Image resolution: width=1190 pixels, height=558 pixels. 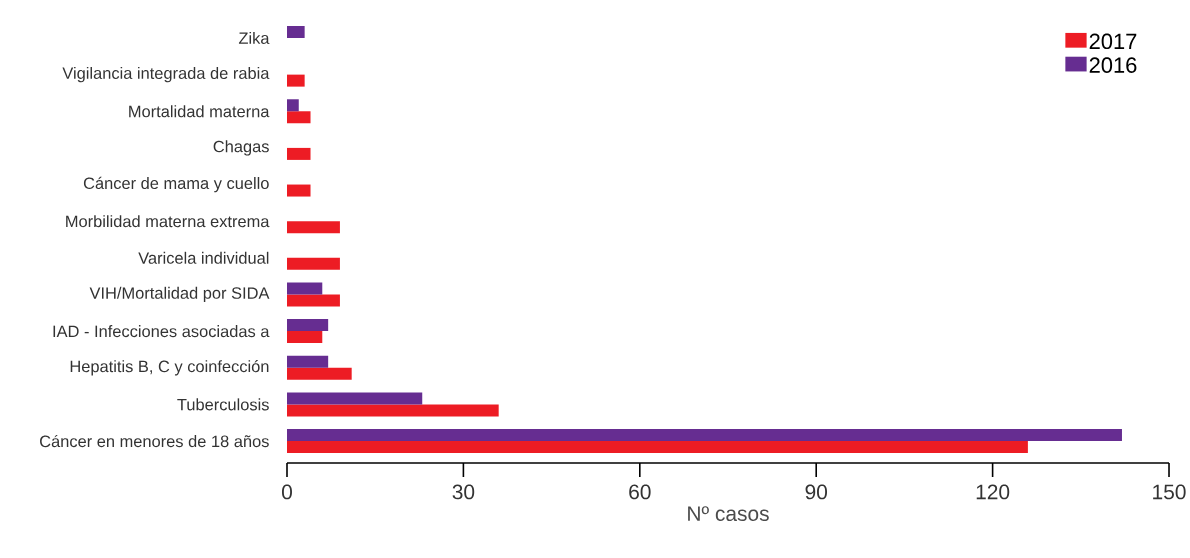 I want to click on y-tick-label: Chagas, so click(x=241, y=148).